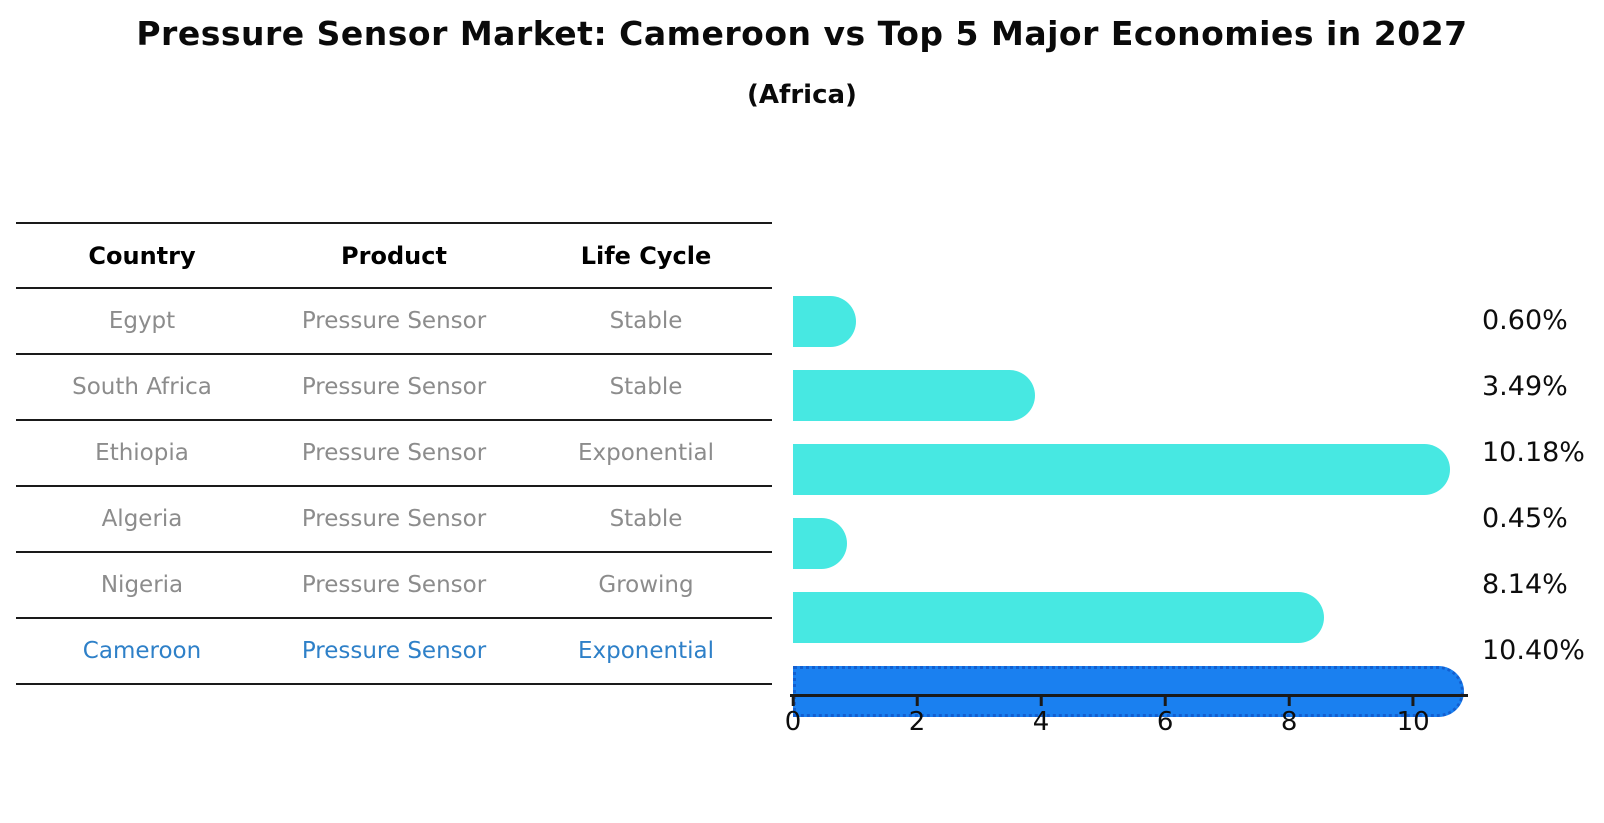  What do you see at coordinates (914, 395) in the screenshot?
I see `bar-south-africa` at bounding box center [914, 395].